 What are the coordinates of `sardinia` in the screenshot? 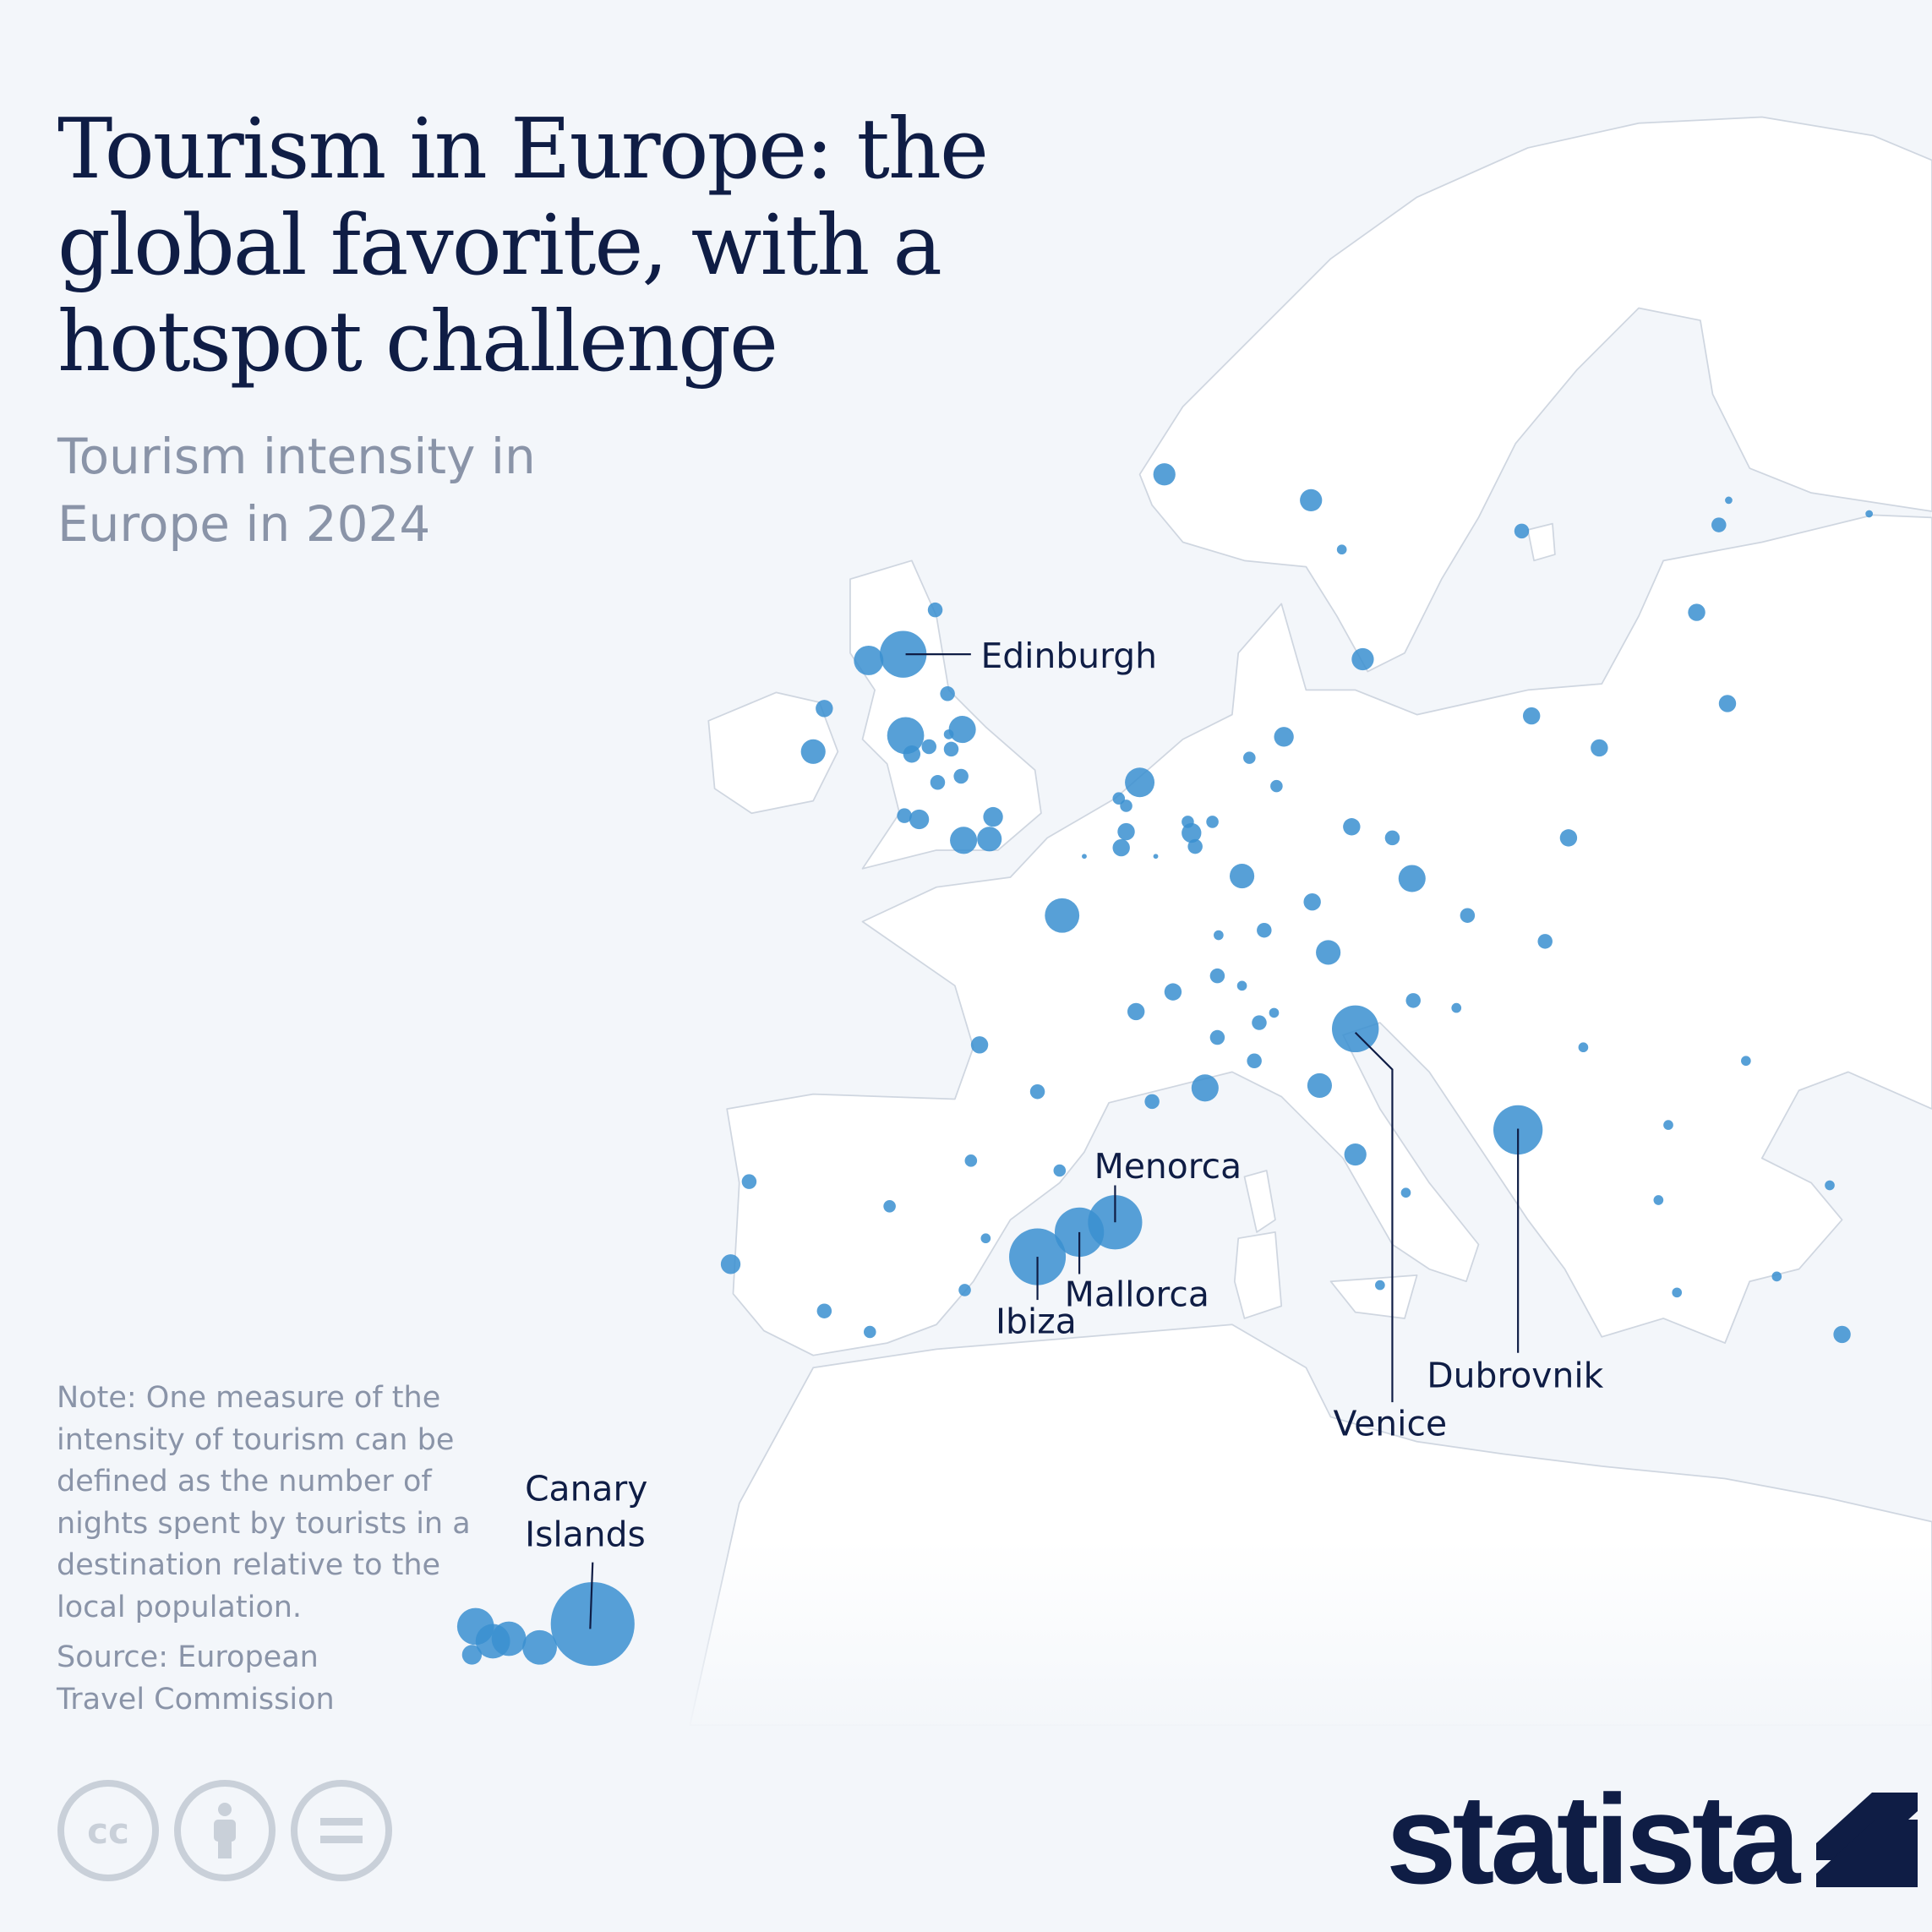 It's located at (1258, 1275).